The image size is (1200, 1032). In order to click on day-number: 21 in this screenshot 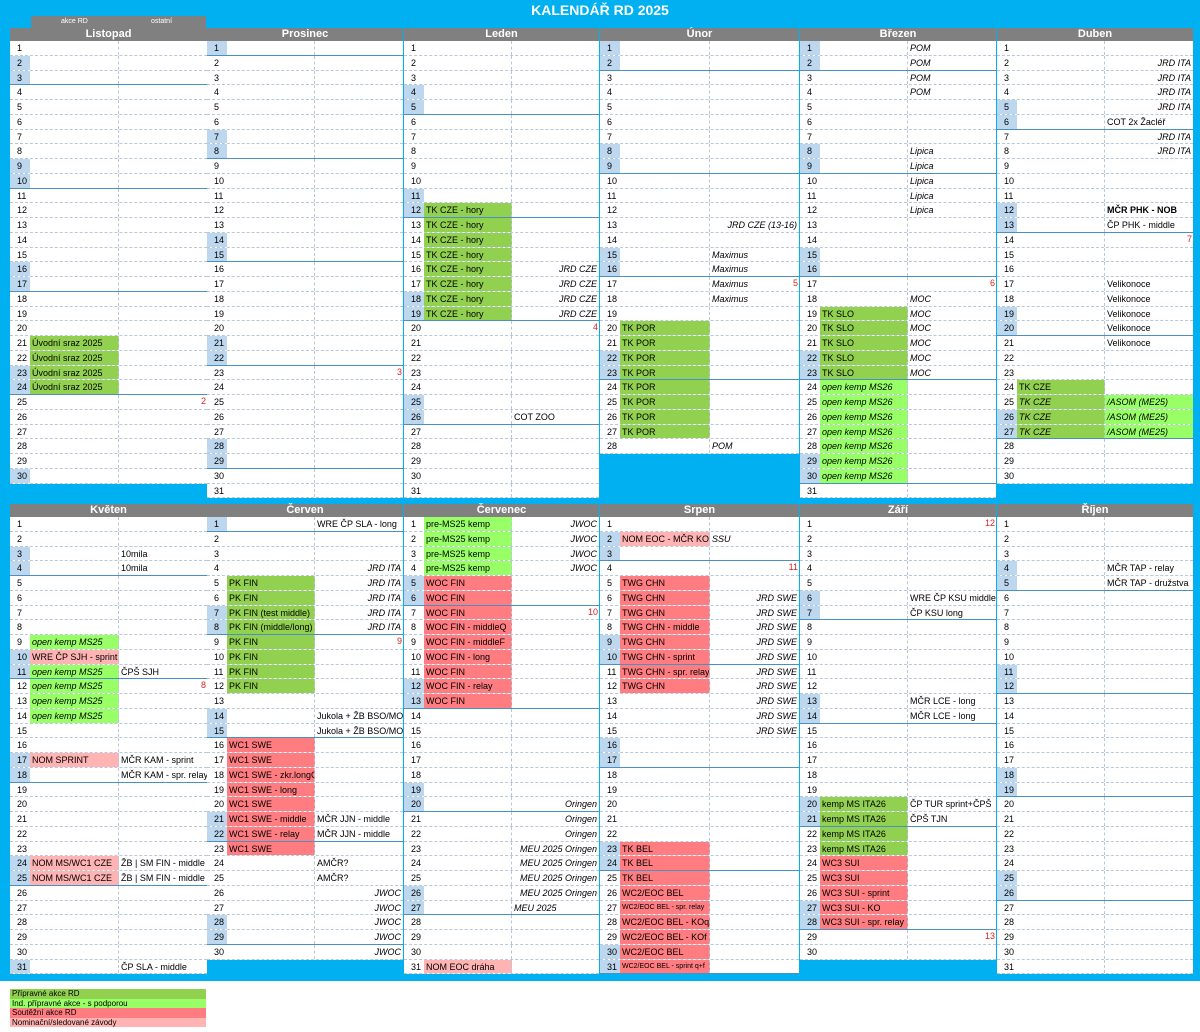, I will do `click(812, 343)`.